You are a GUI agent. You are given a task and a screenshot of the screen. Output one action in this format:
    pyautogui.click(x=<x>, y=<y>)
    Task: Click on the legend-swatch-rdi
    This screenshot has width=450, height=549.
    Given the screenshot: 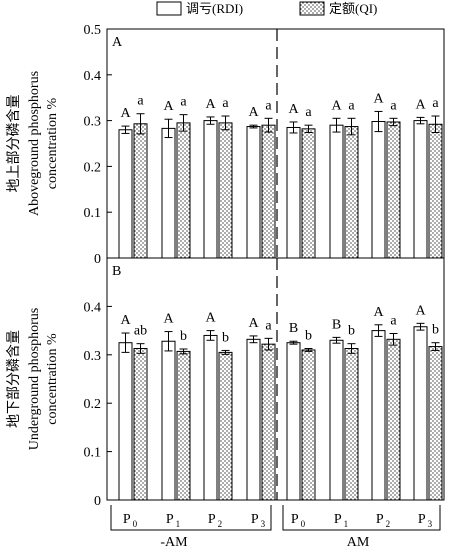 What is the action you would take?
    pyautogui.click(x=169, y=8)
    